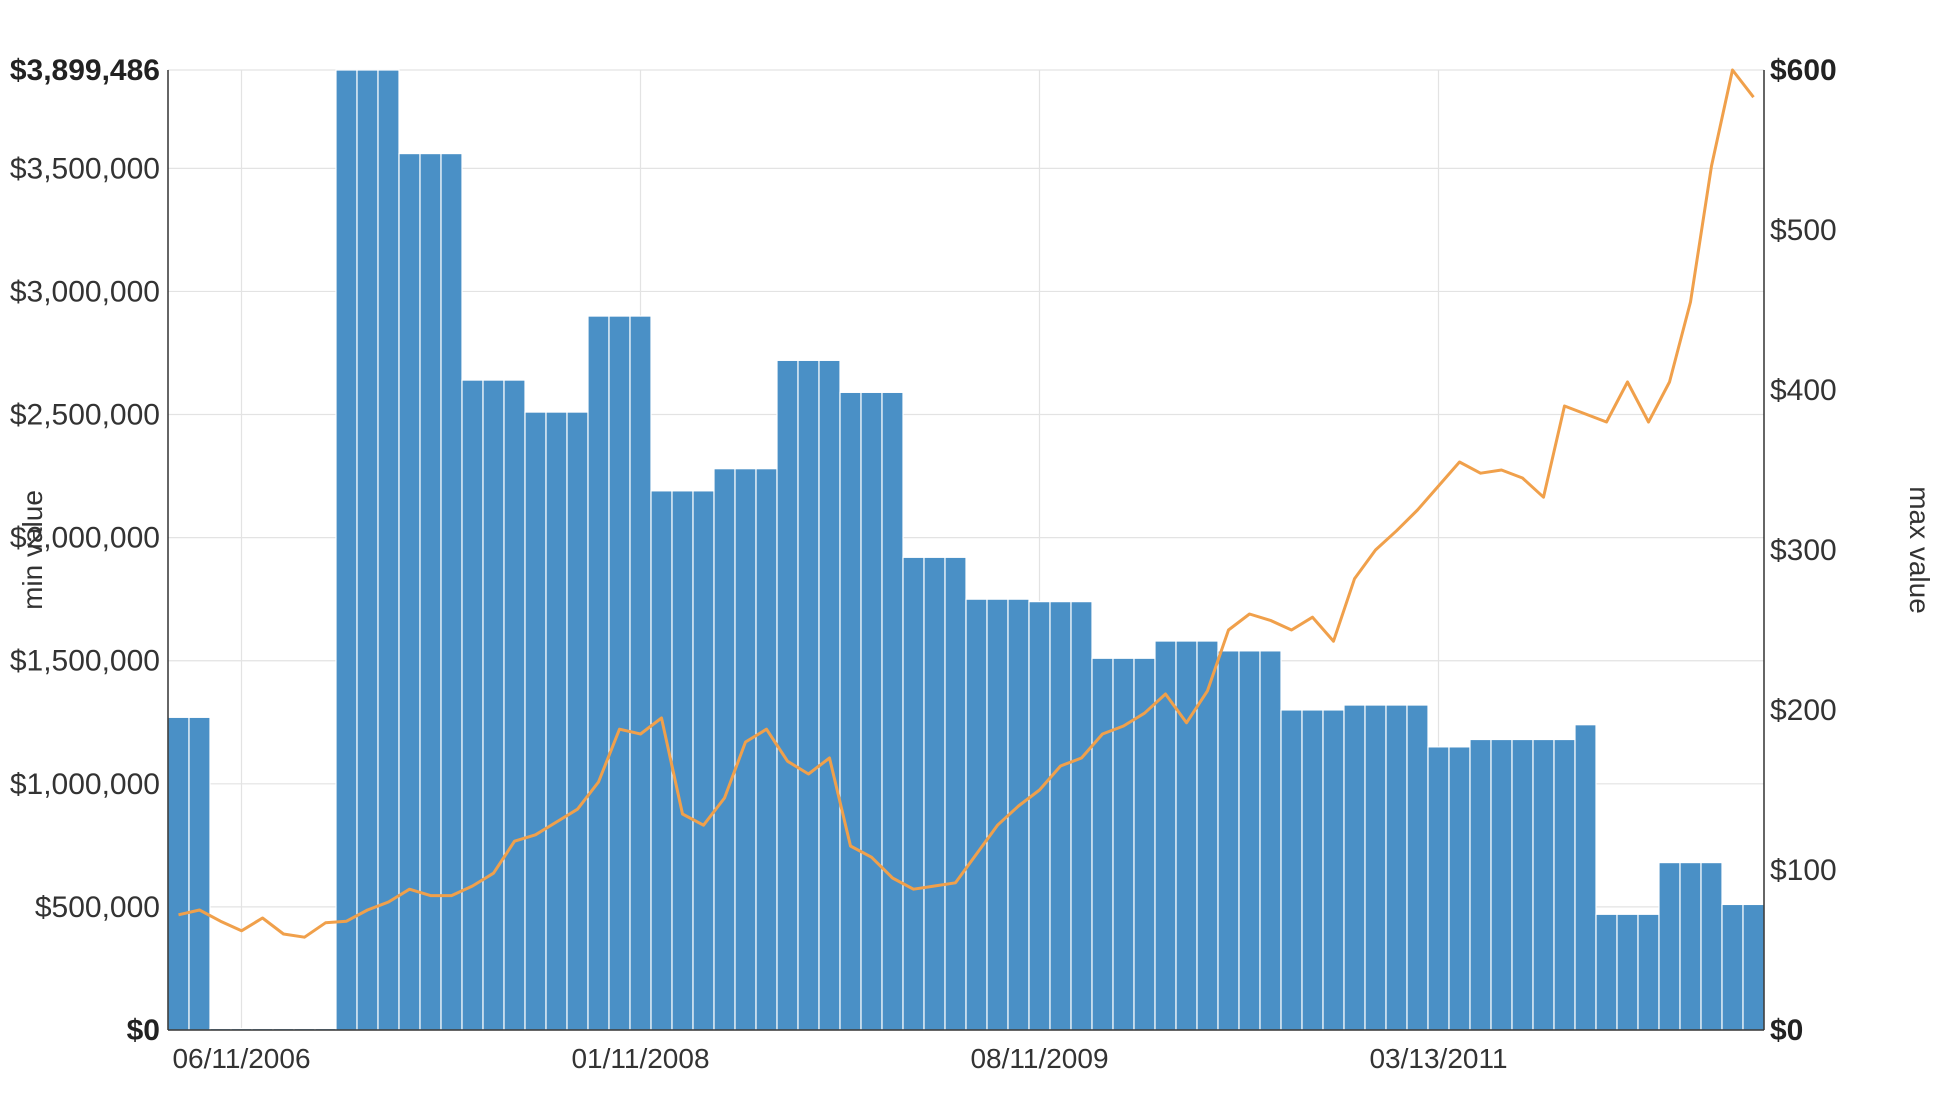 The image size is (1944, 1098). I want to click on right-axis-ticks: $0 $100 $200 $300 $400 $500 $600, so click(1803, 550).